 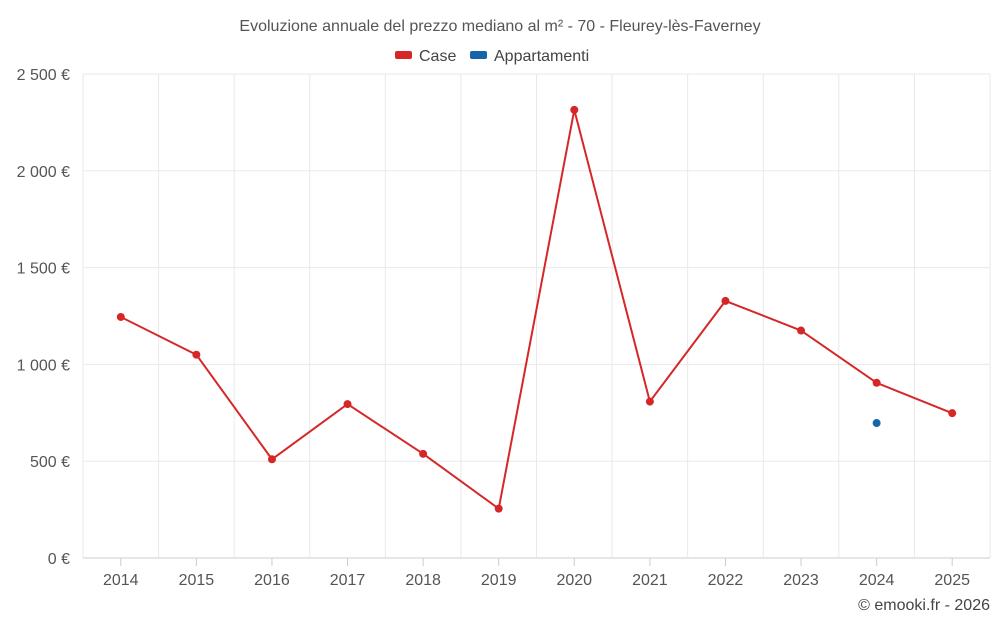 I want to click on x-tick-label: 2014, so click(x=121, y=580).